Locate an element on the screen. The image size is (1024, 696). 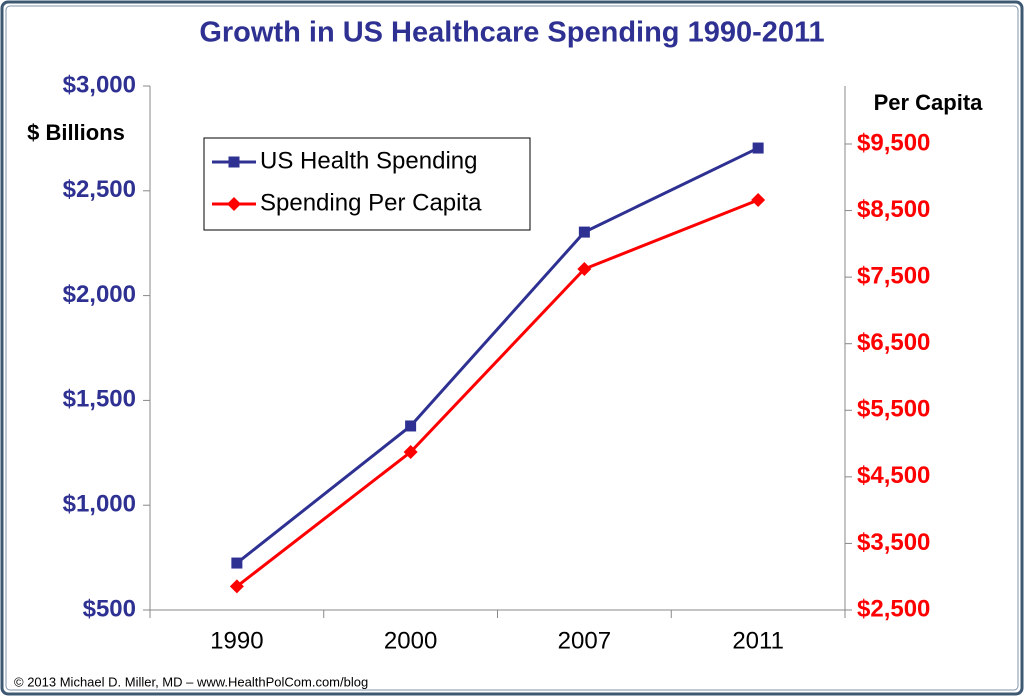
legend-label: US Health Spending is located at coordinates (368, 160).